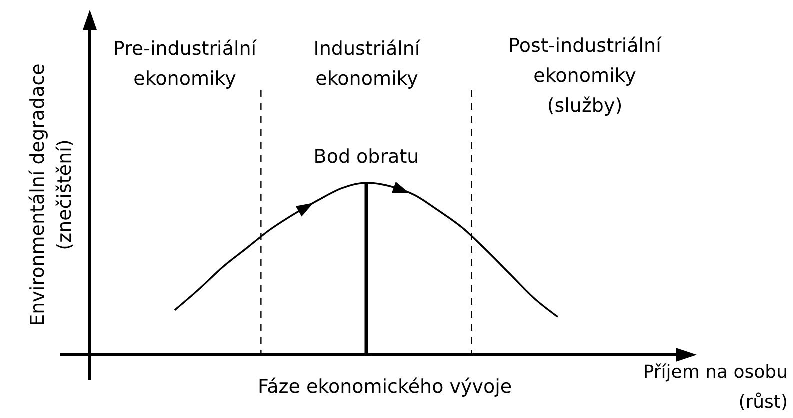 This screenshot has height=418, width=793. I want to click on text: Industriální ekonomiky, so click(367, 64).